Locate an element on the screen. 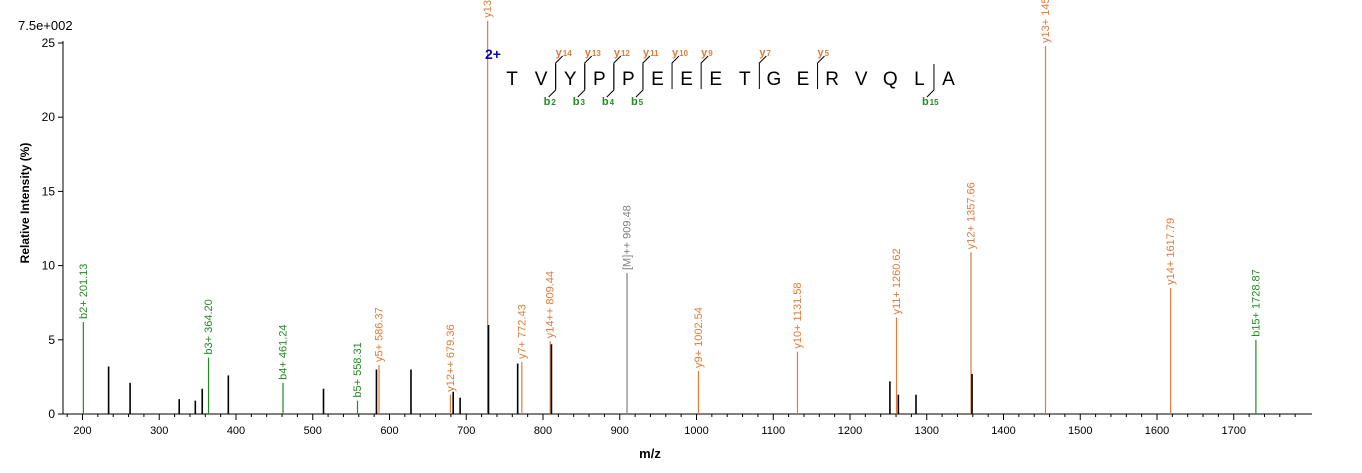 The height and width of the screenshot is (473, 1362). x-tick-label: 200 is located at coordinates (82, 431).